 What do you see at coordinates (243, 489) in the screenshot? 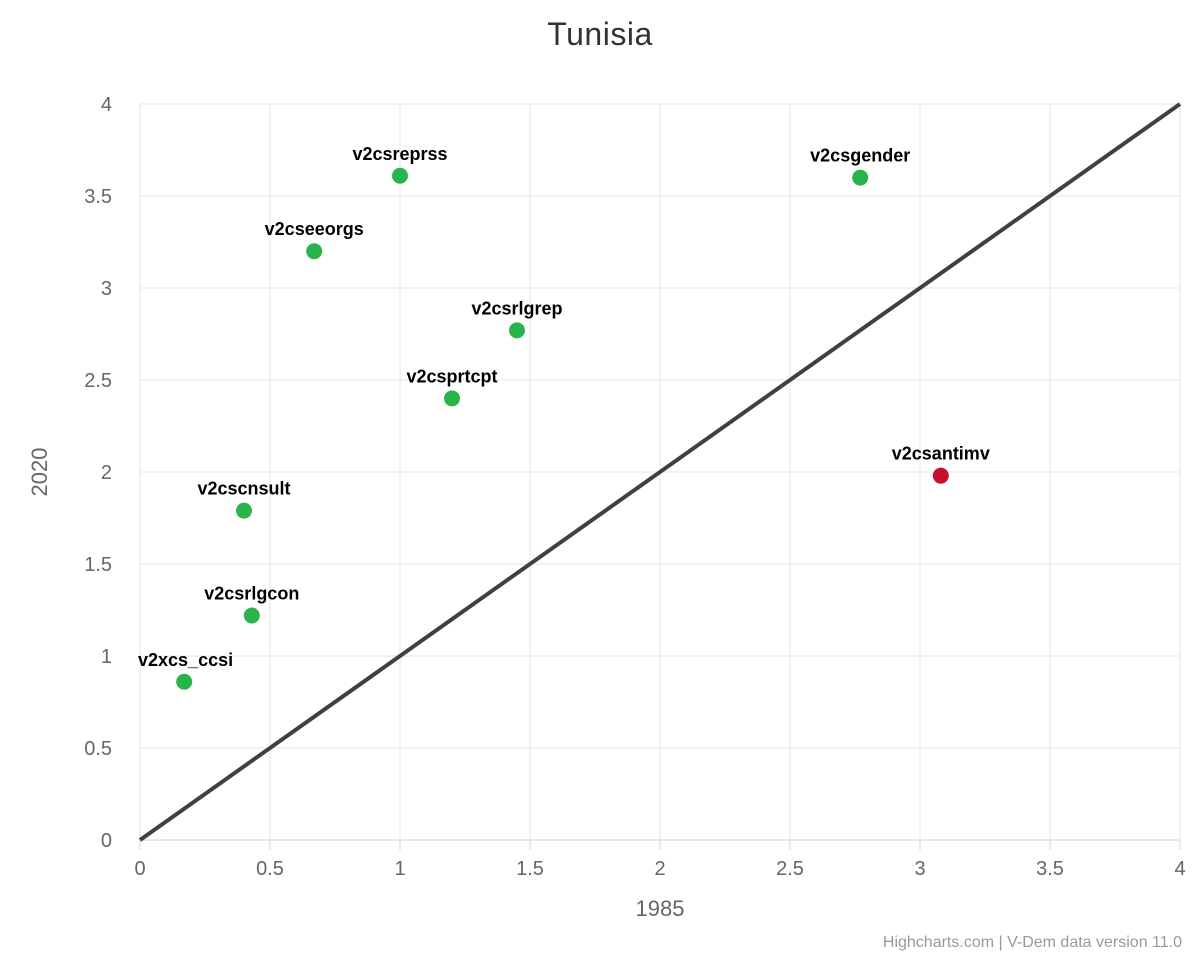
I see `data-point-label: v2cscnsult` at bounding box center [243, 489].